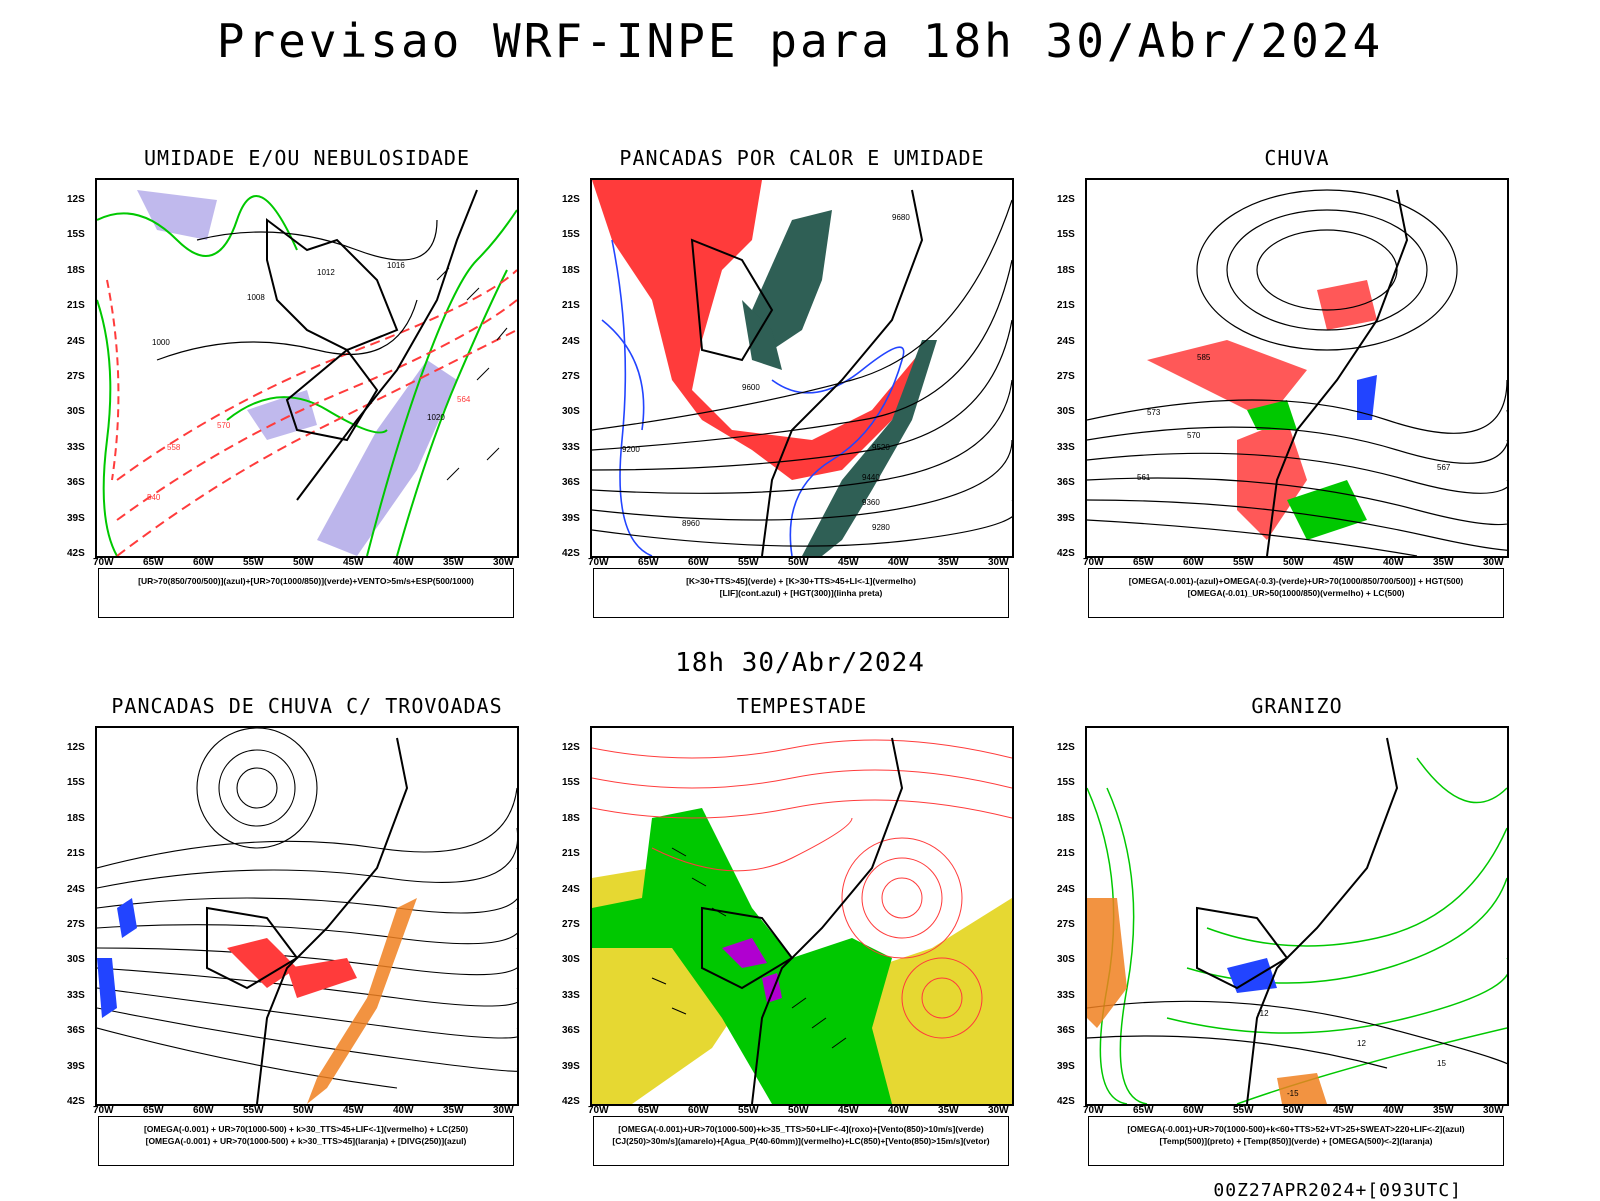 This screenshot has height=1201, width=1600. What do you see at coordinates (869, 448) in the screenshot?
I see `k-tts-area` at bounding box center [869, 448].